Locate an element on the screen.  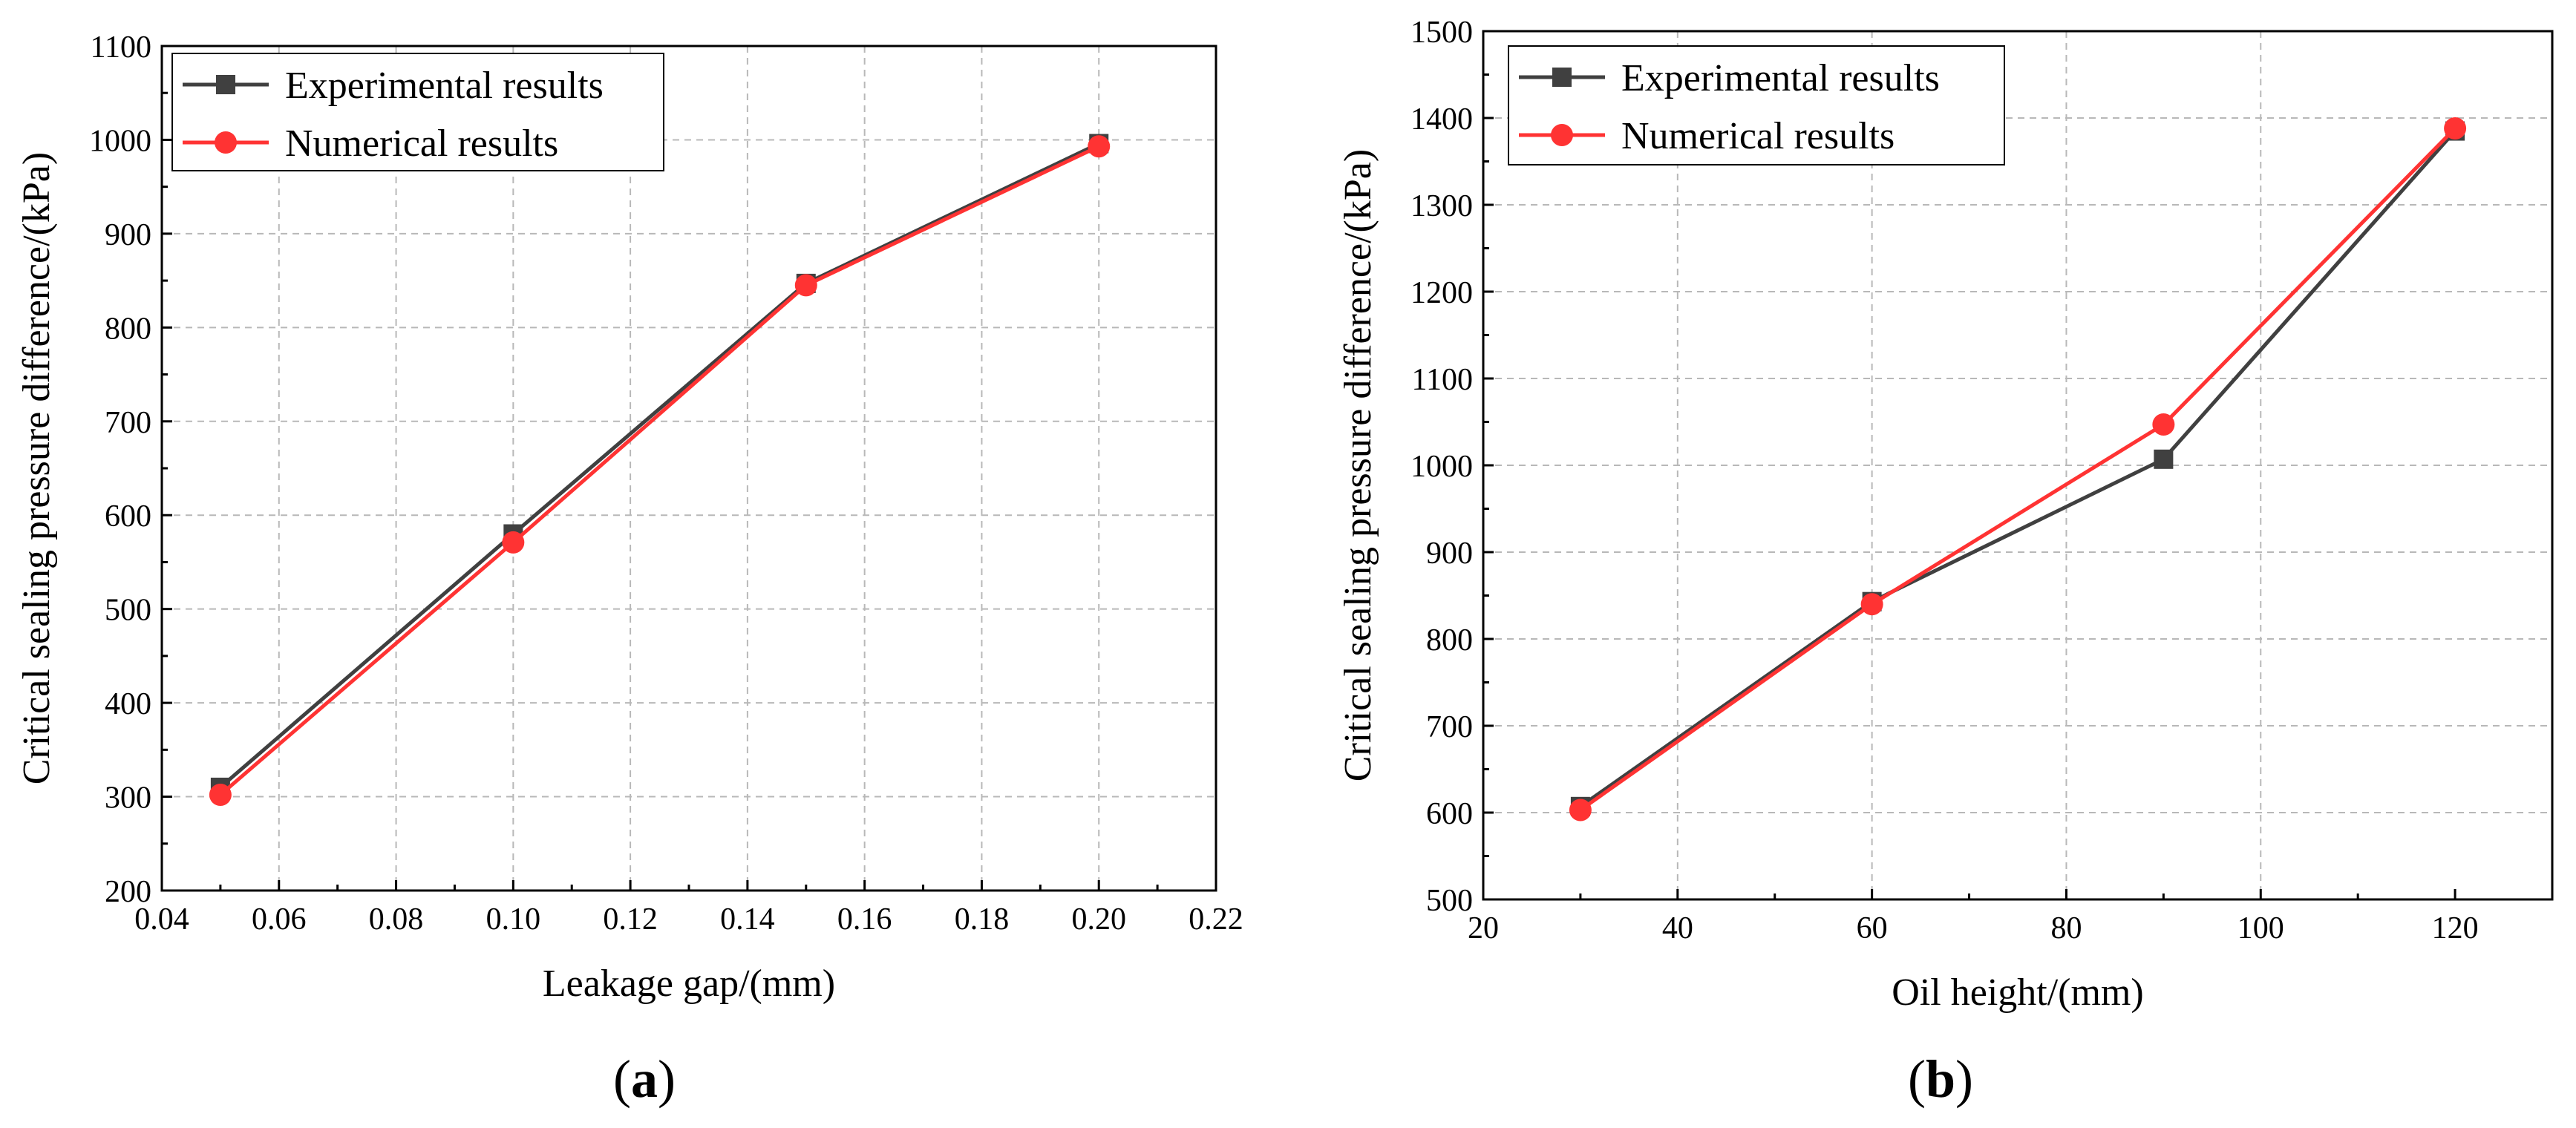
x-tick-label: 60 is located at coordinates (1873, 928).